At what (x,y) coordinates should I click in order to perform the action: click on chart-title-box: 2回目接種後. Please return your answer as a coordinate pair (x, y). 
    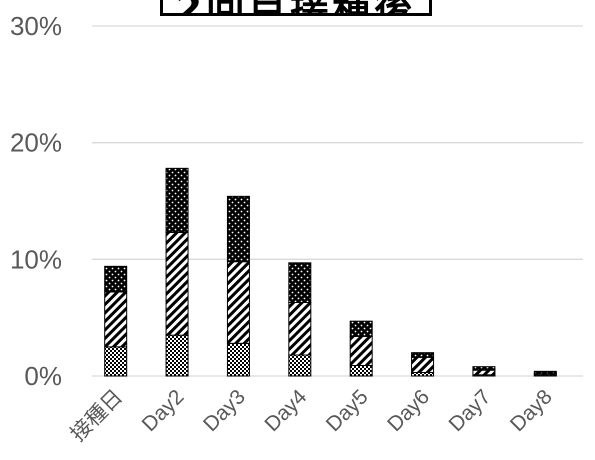
    Looking at the image, I should click on (296, 8).